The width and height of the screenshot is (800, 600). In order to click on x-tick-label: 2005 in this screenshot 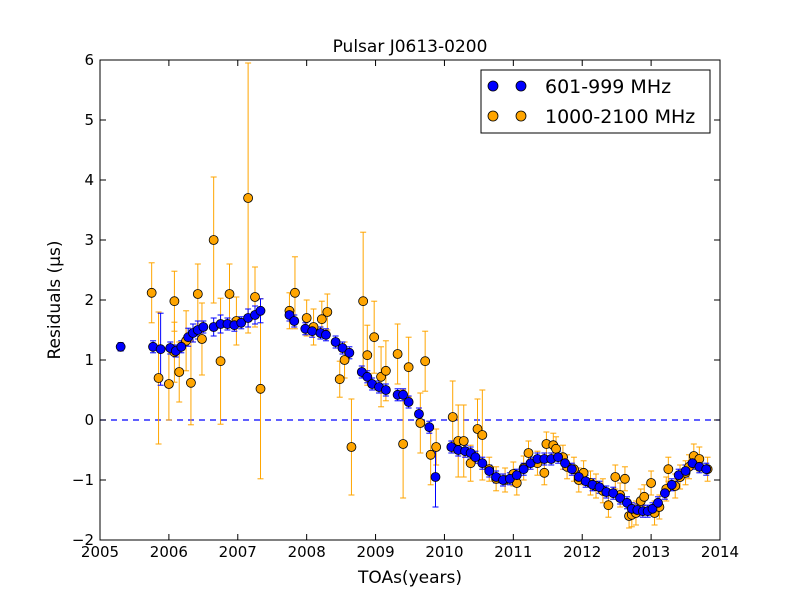, I will do `click(100, 552)`.